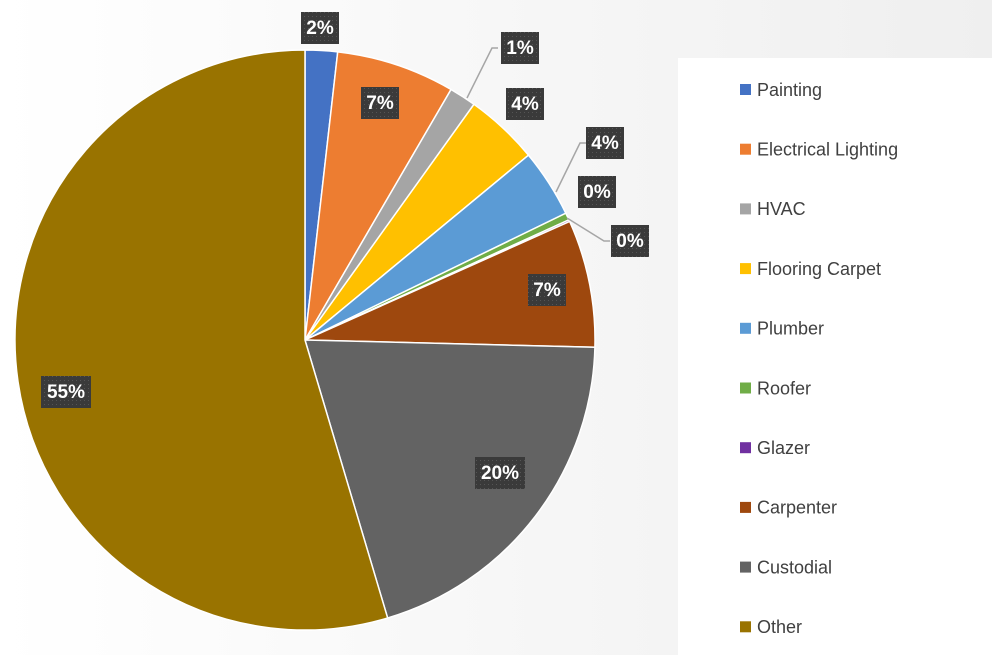  What do you see at coordinates (790, 329) in the screenshot?
I see `legend-label: Plumber` at bounding box center [790, 329].